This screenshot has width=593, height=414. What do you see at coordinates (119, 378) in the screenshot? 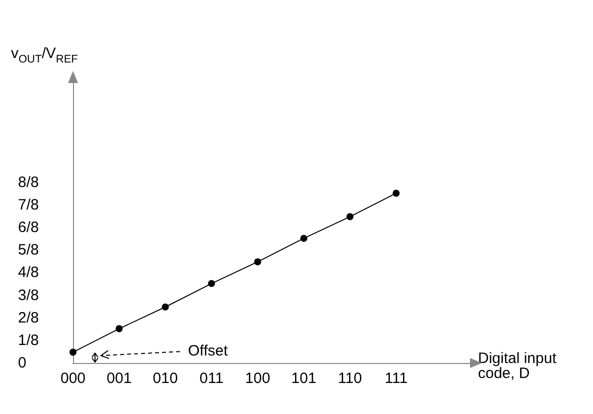
I see `x-tick-label: 001` at bounding box center [119, 378].